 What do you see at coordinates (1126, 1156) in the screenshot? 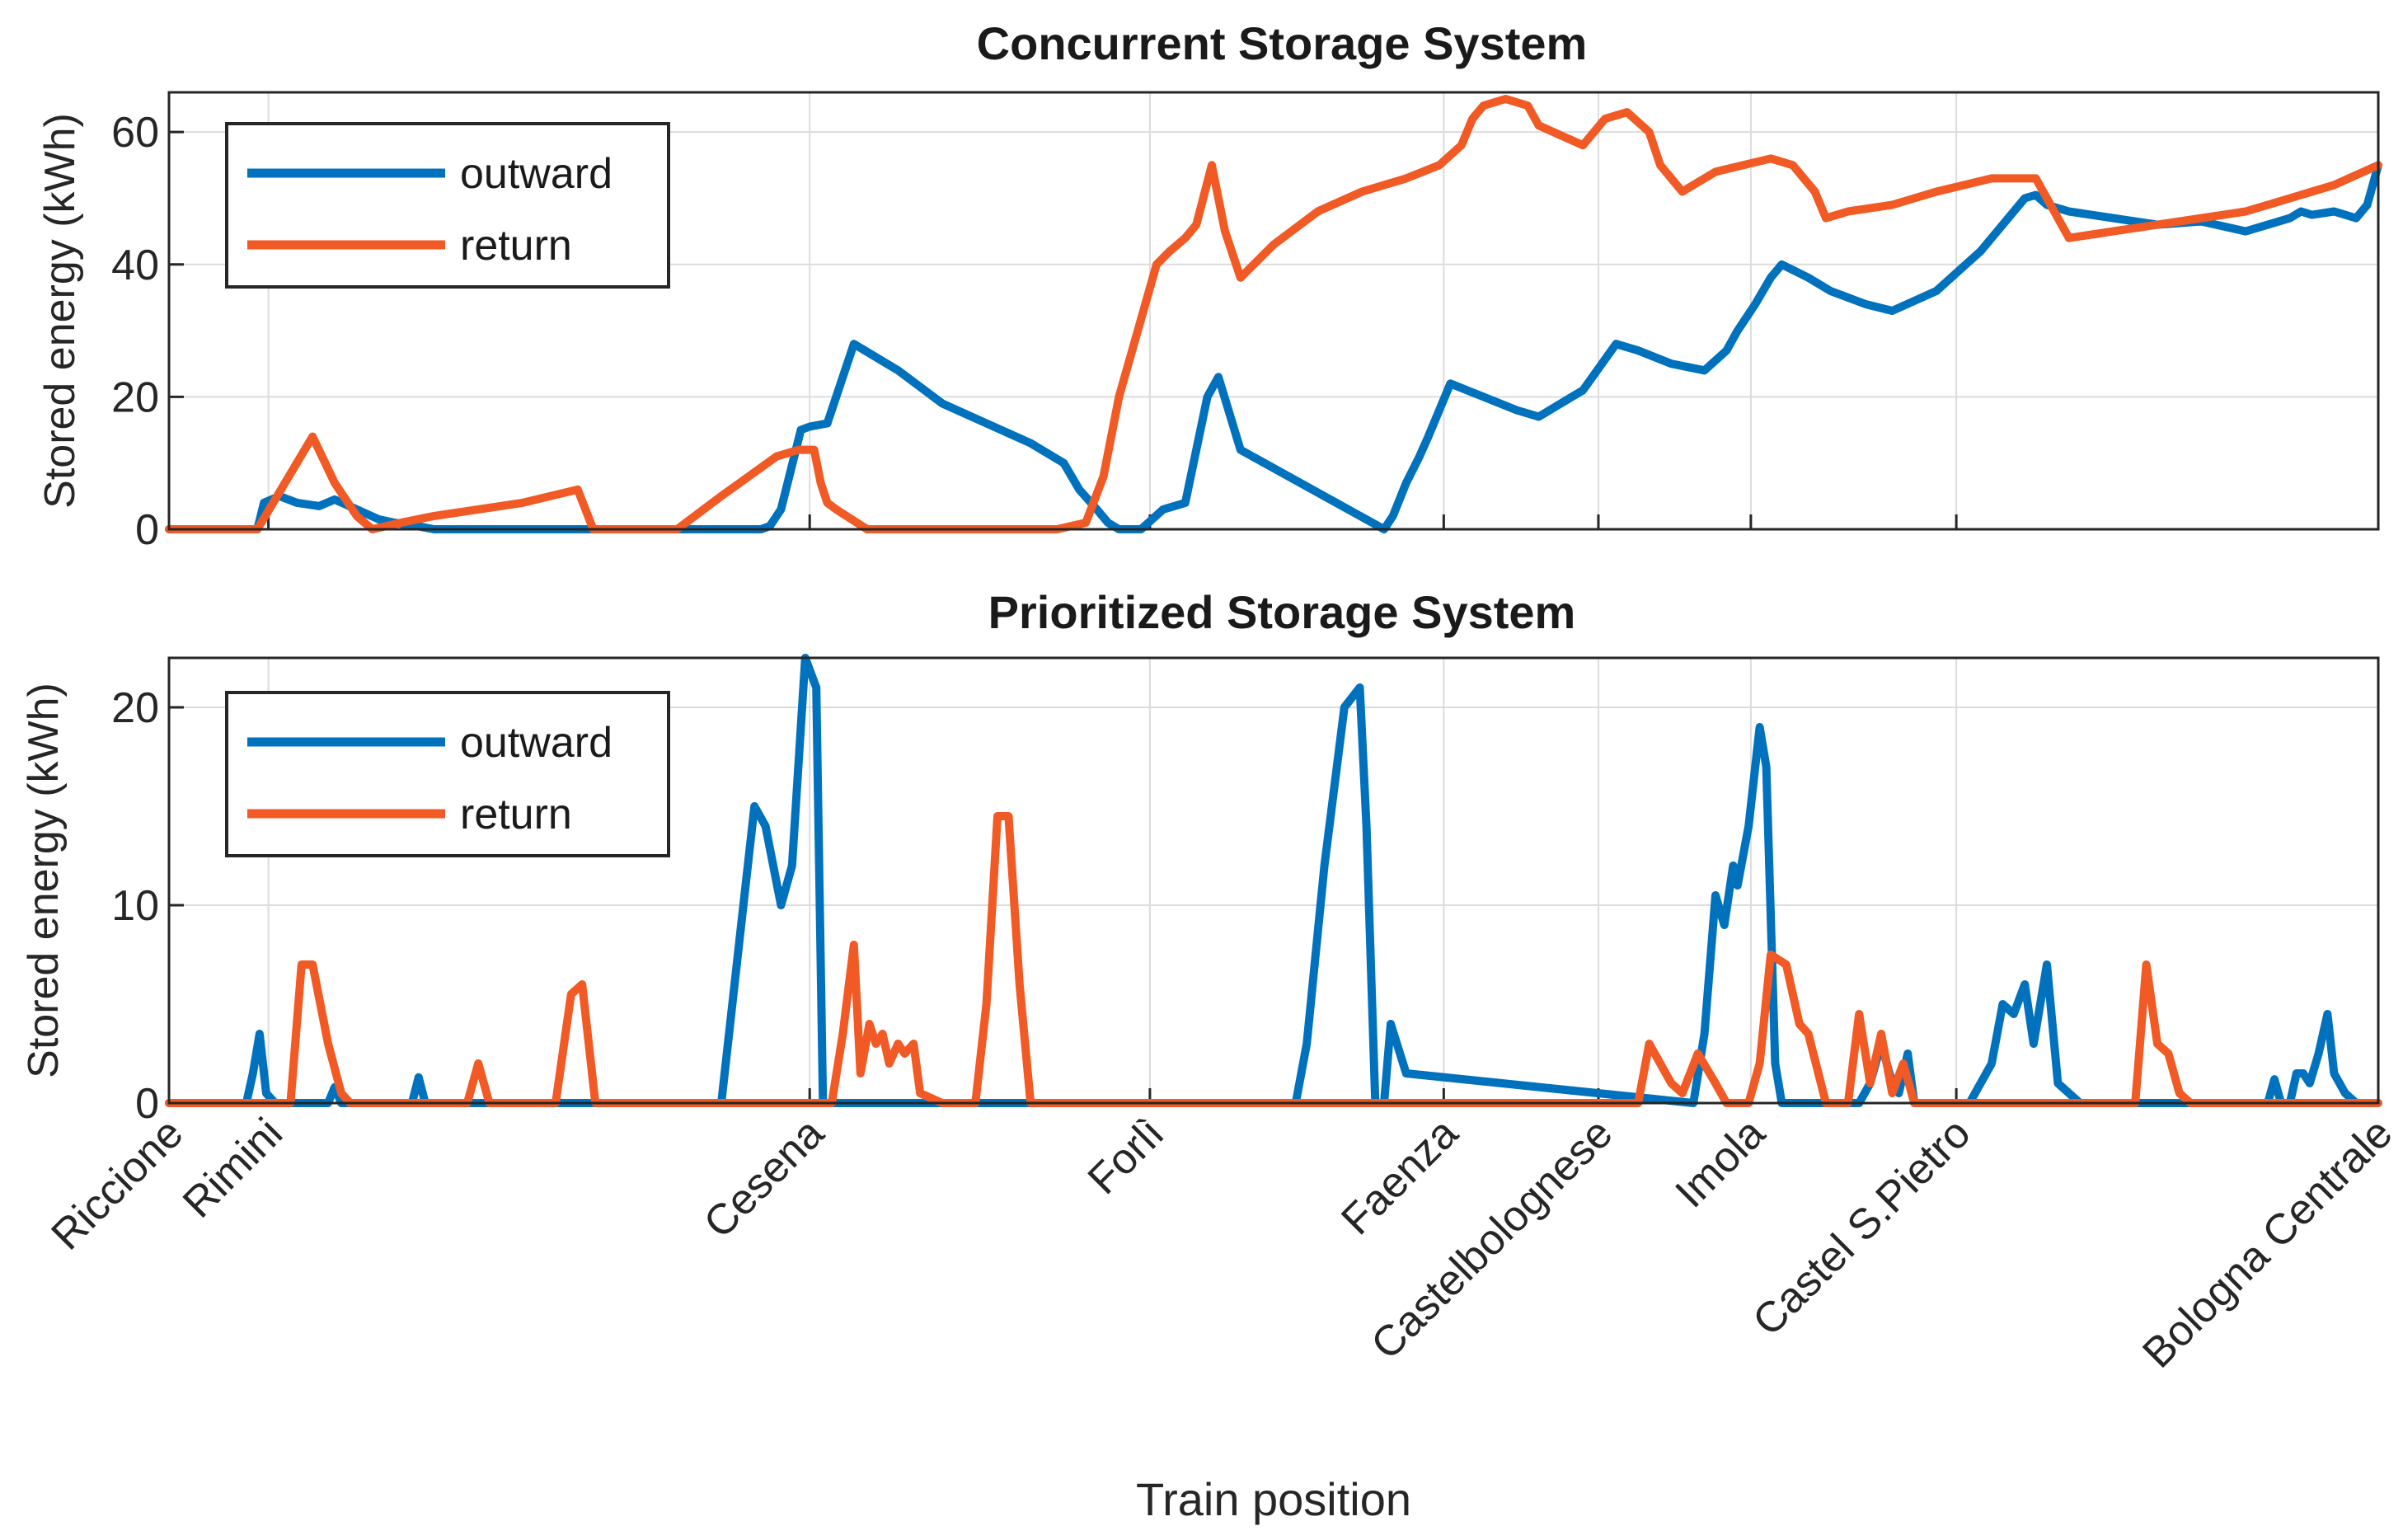
I see `x-tick-label: Forlì` at bounding box center [1126, 1156].